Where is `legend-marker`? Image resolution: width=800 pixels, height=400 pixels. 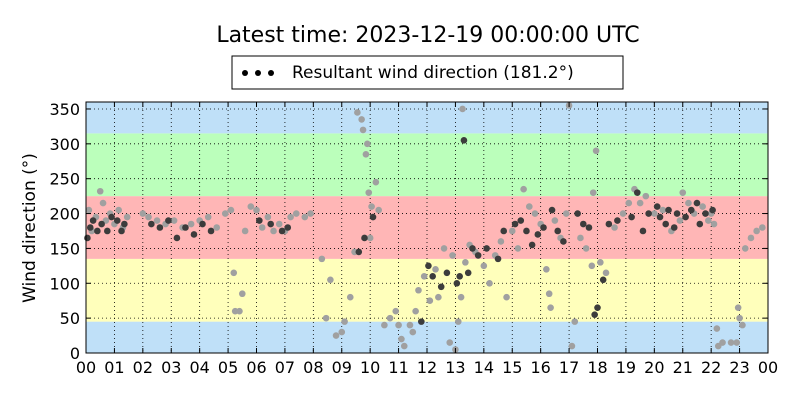
legend-marker is located at coordinates (245, 73).